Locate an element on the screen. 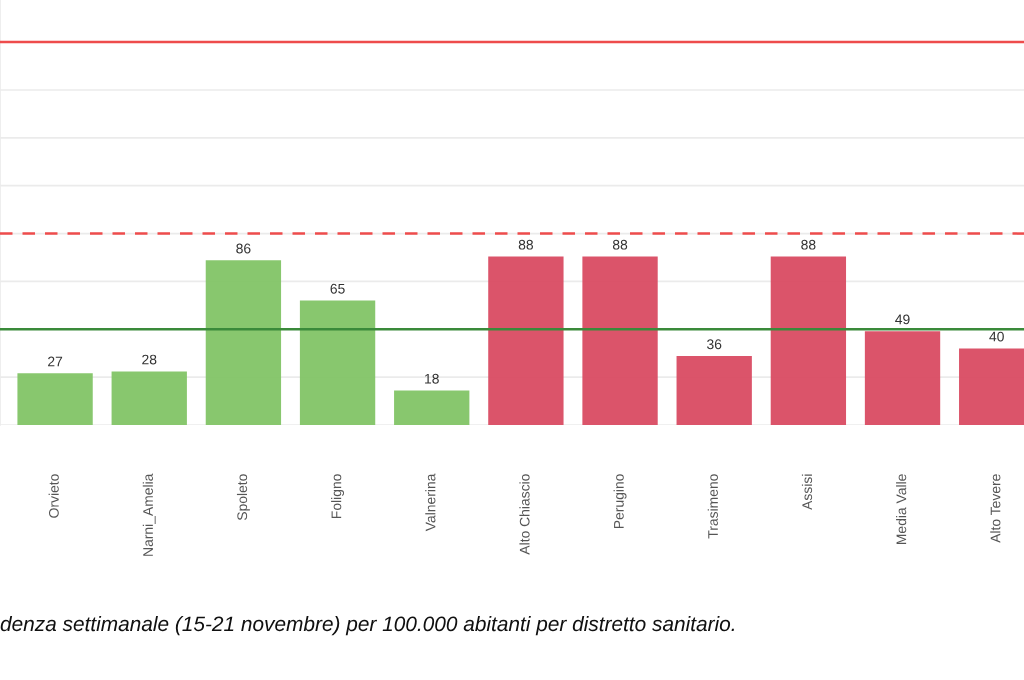  x-tick-label: Alto Chiascio is located at coordinates (524, 514).